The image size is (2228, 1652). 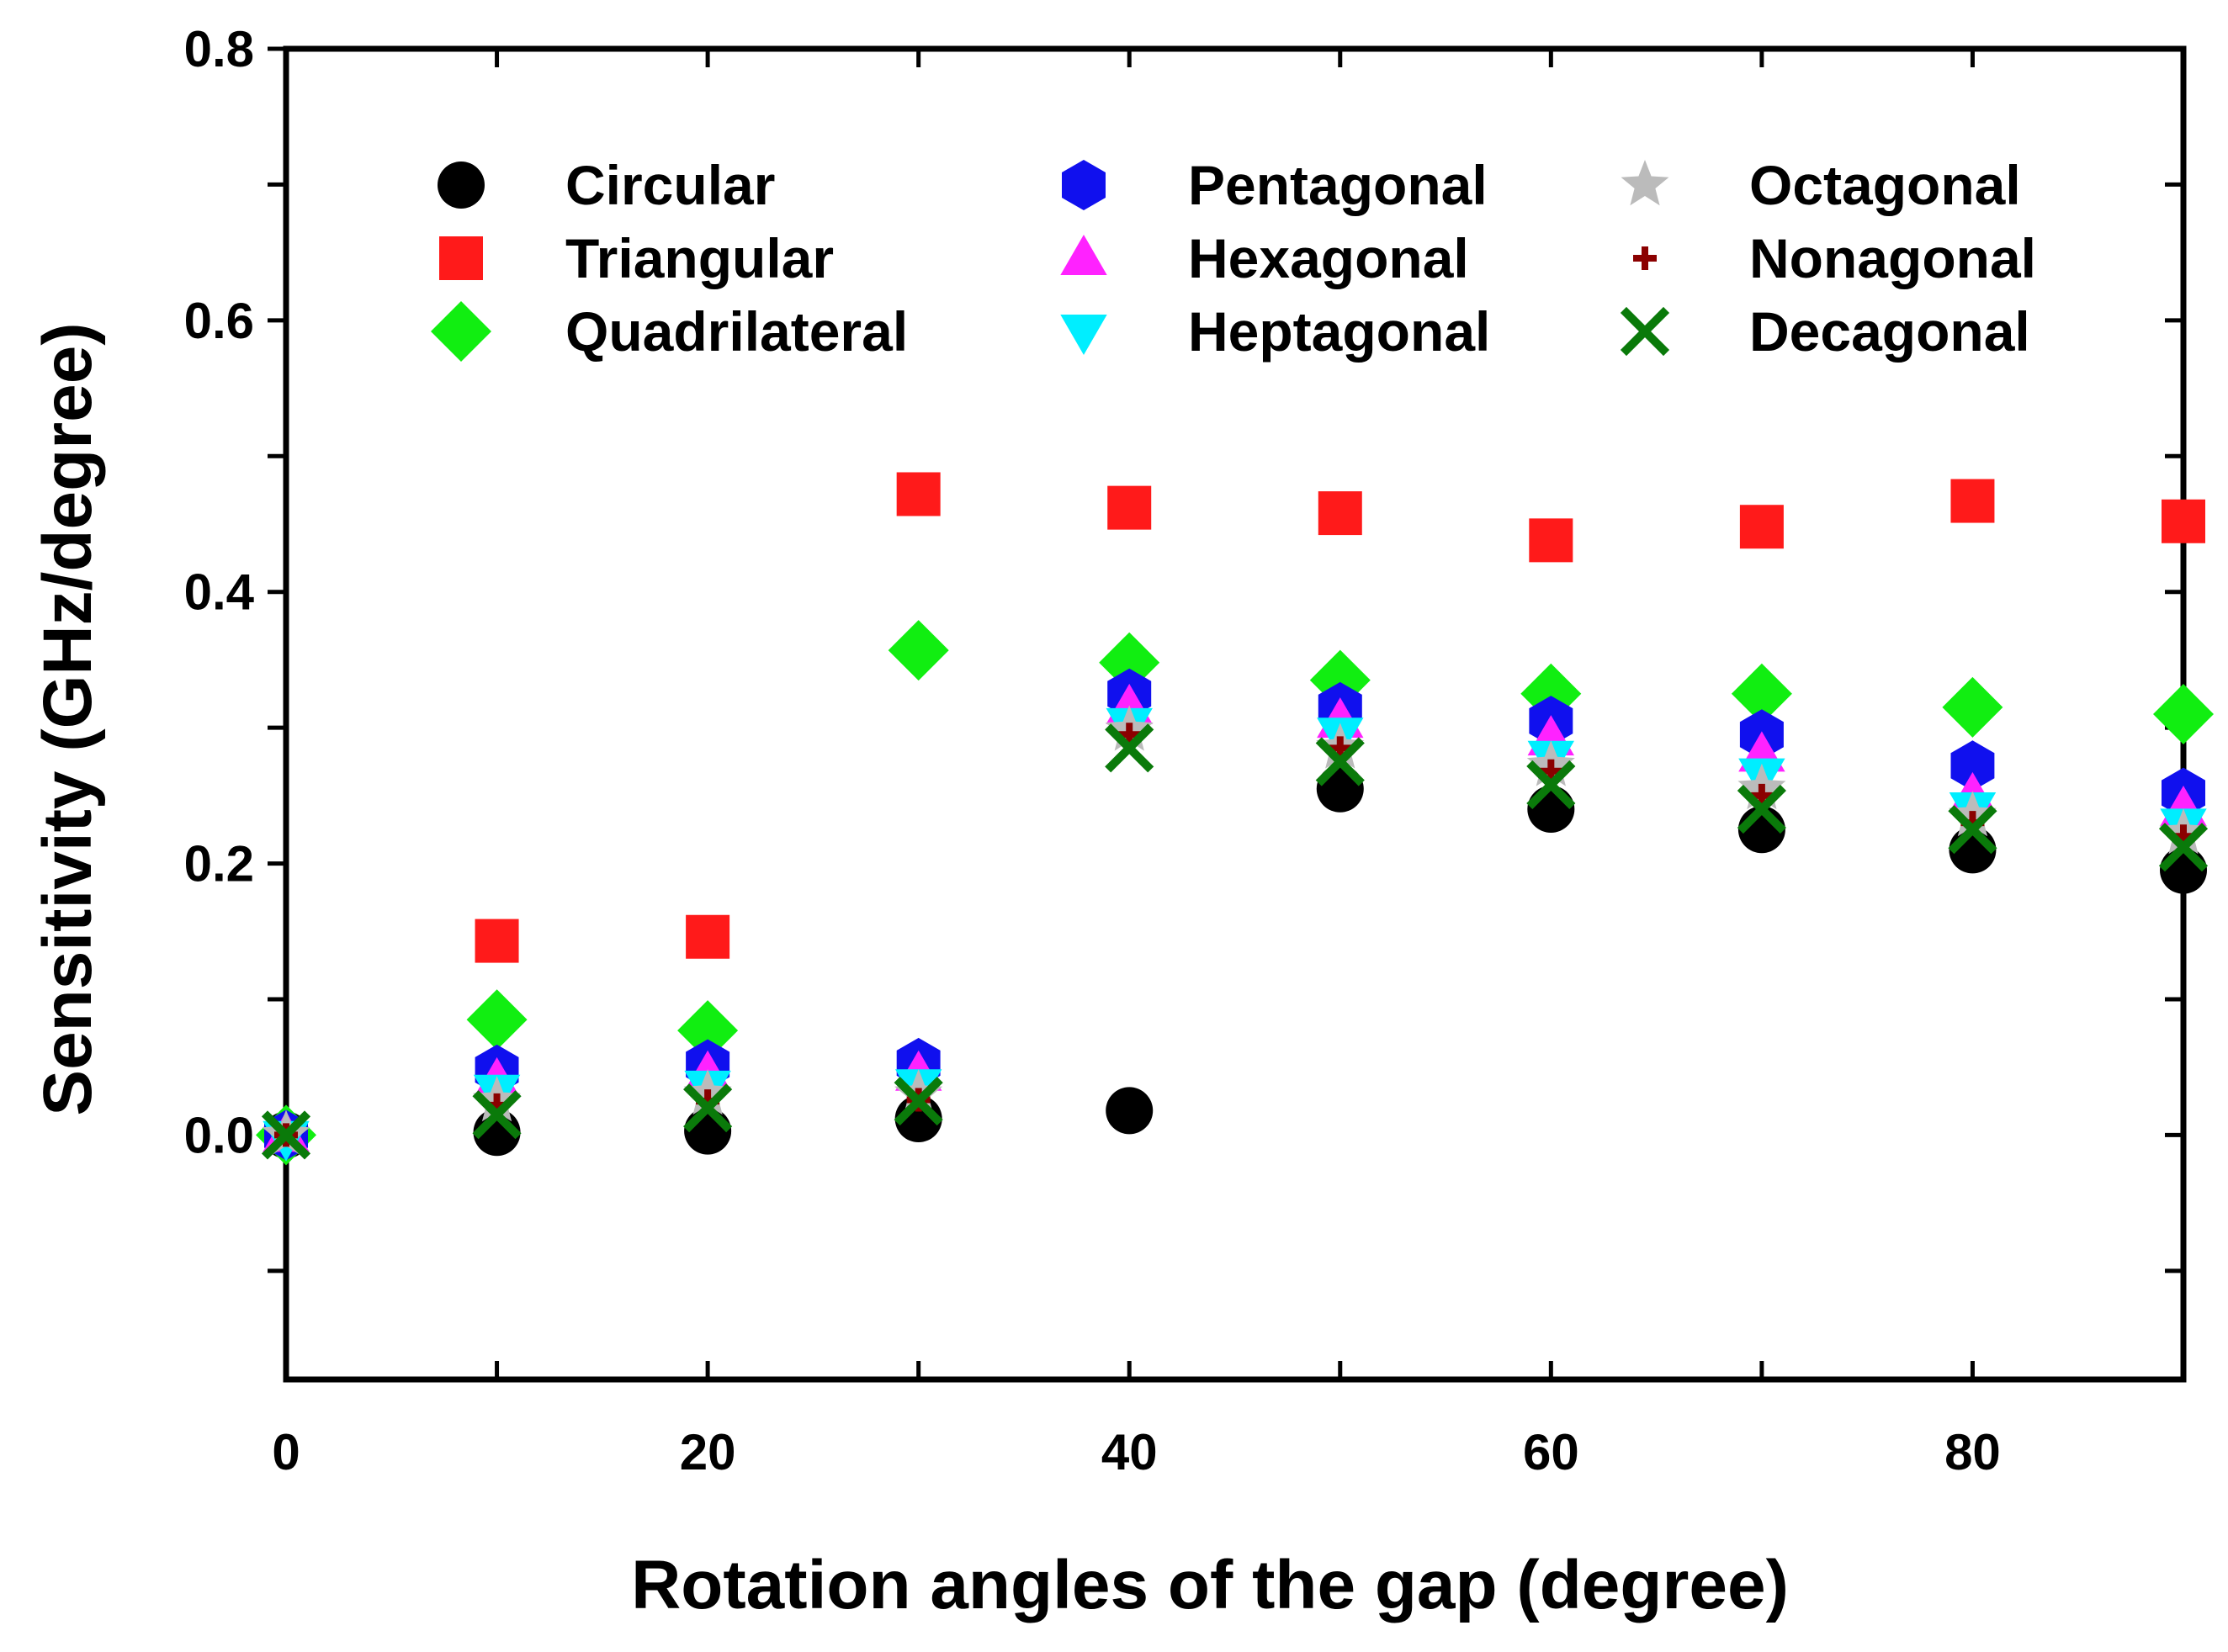 What do you see at coordinates (1328, 258) in the screenshot?
I see `legend-label: Hexagonal` at bounding box center [1328, 258].